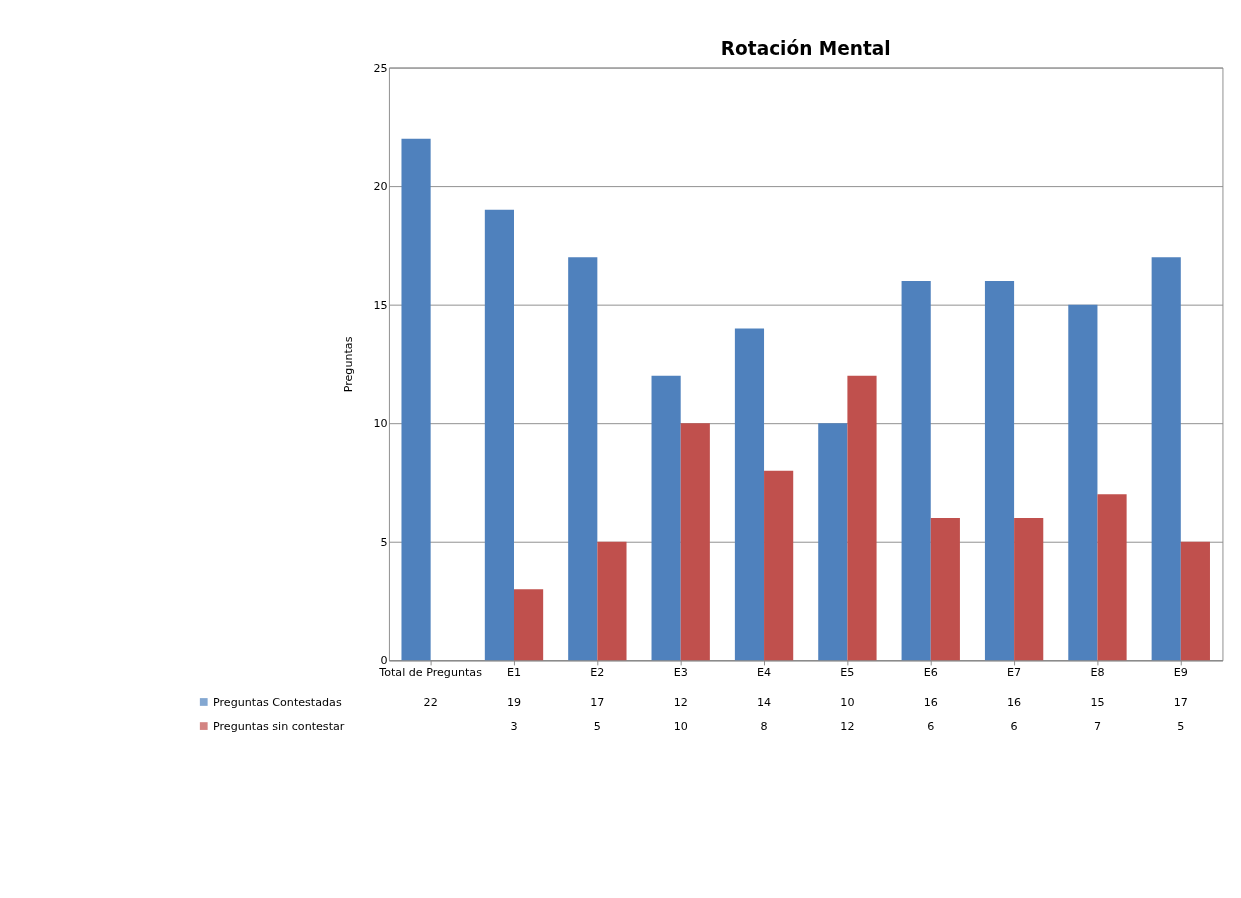  I want to click on x-tick-label: E3, so click(680, 672).